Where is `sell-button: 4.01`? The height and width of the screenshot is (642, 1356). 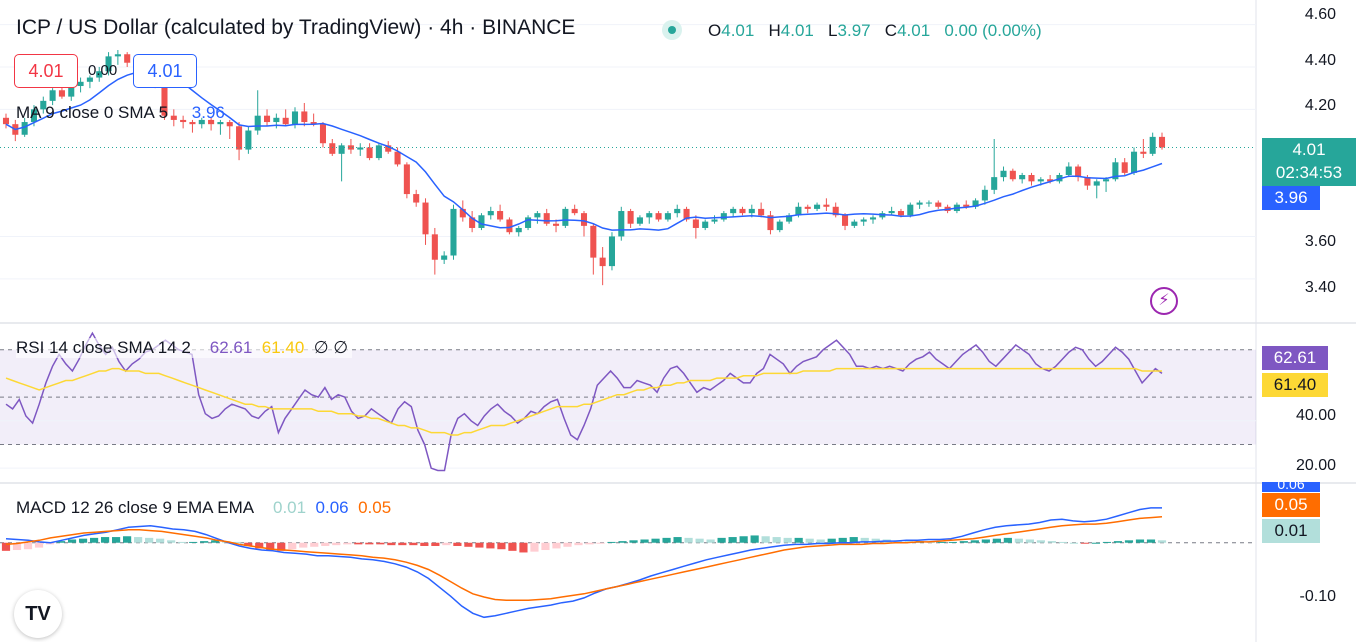
sell-button: 4.01 is located at coordinates (46, 71).